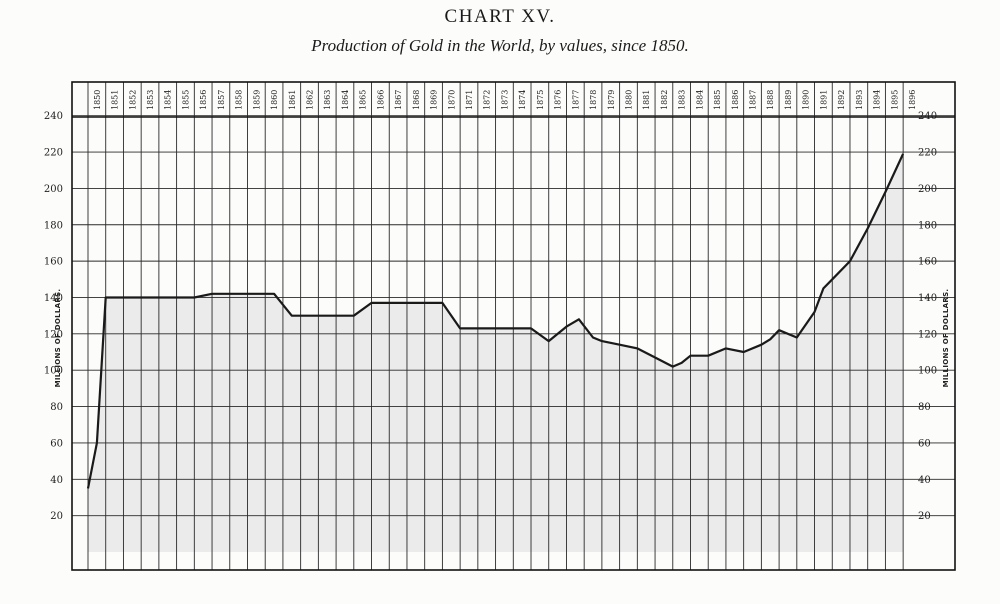 This screenshot has height=604, width=1000. I want to click on x-tick-label: 1894, so click(877, 100).